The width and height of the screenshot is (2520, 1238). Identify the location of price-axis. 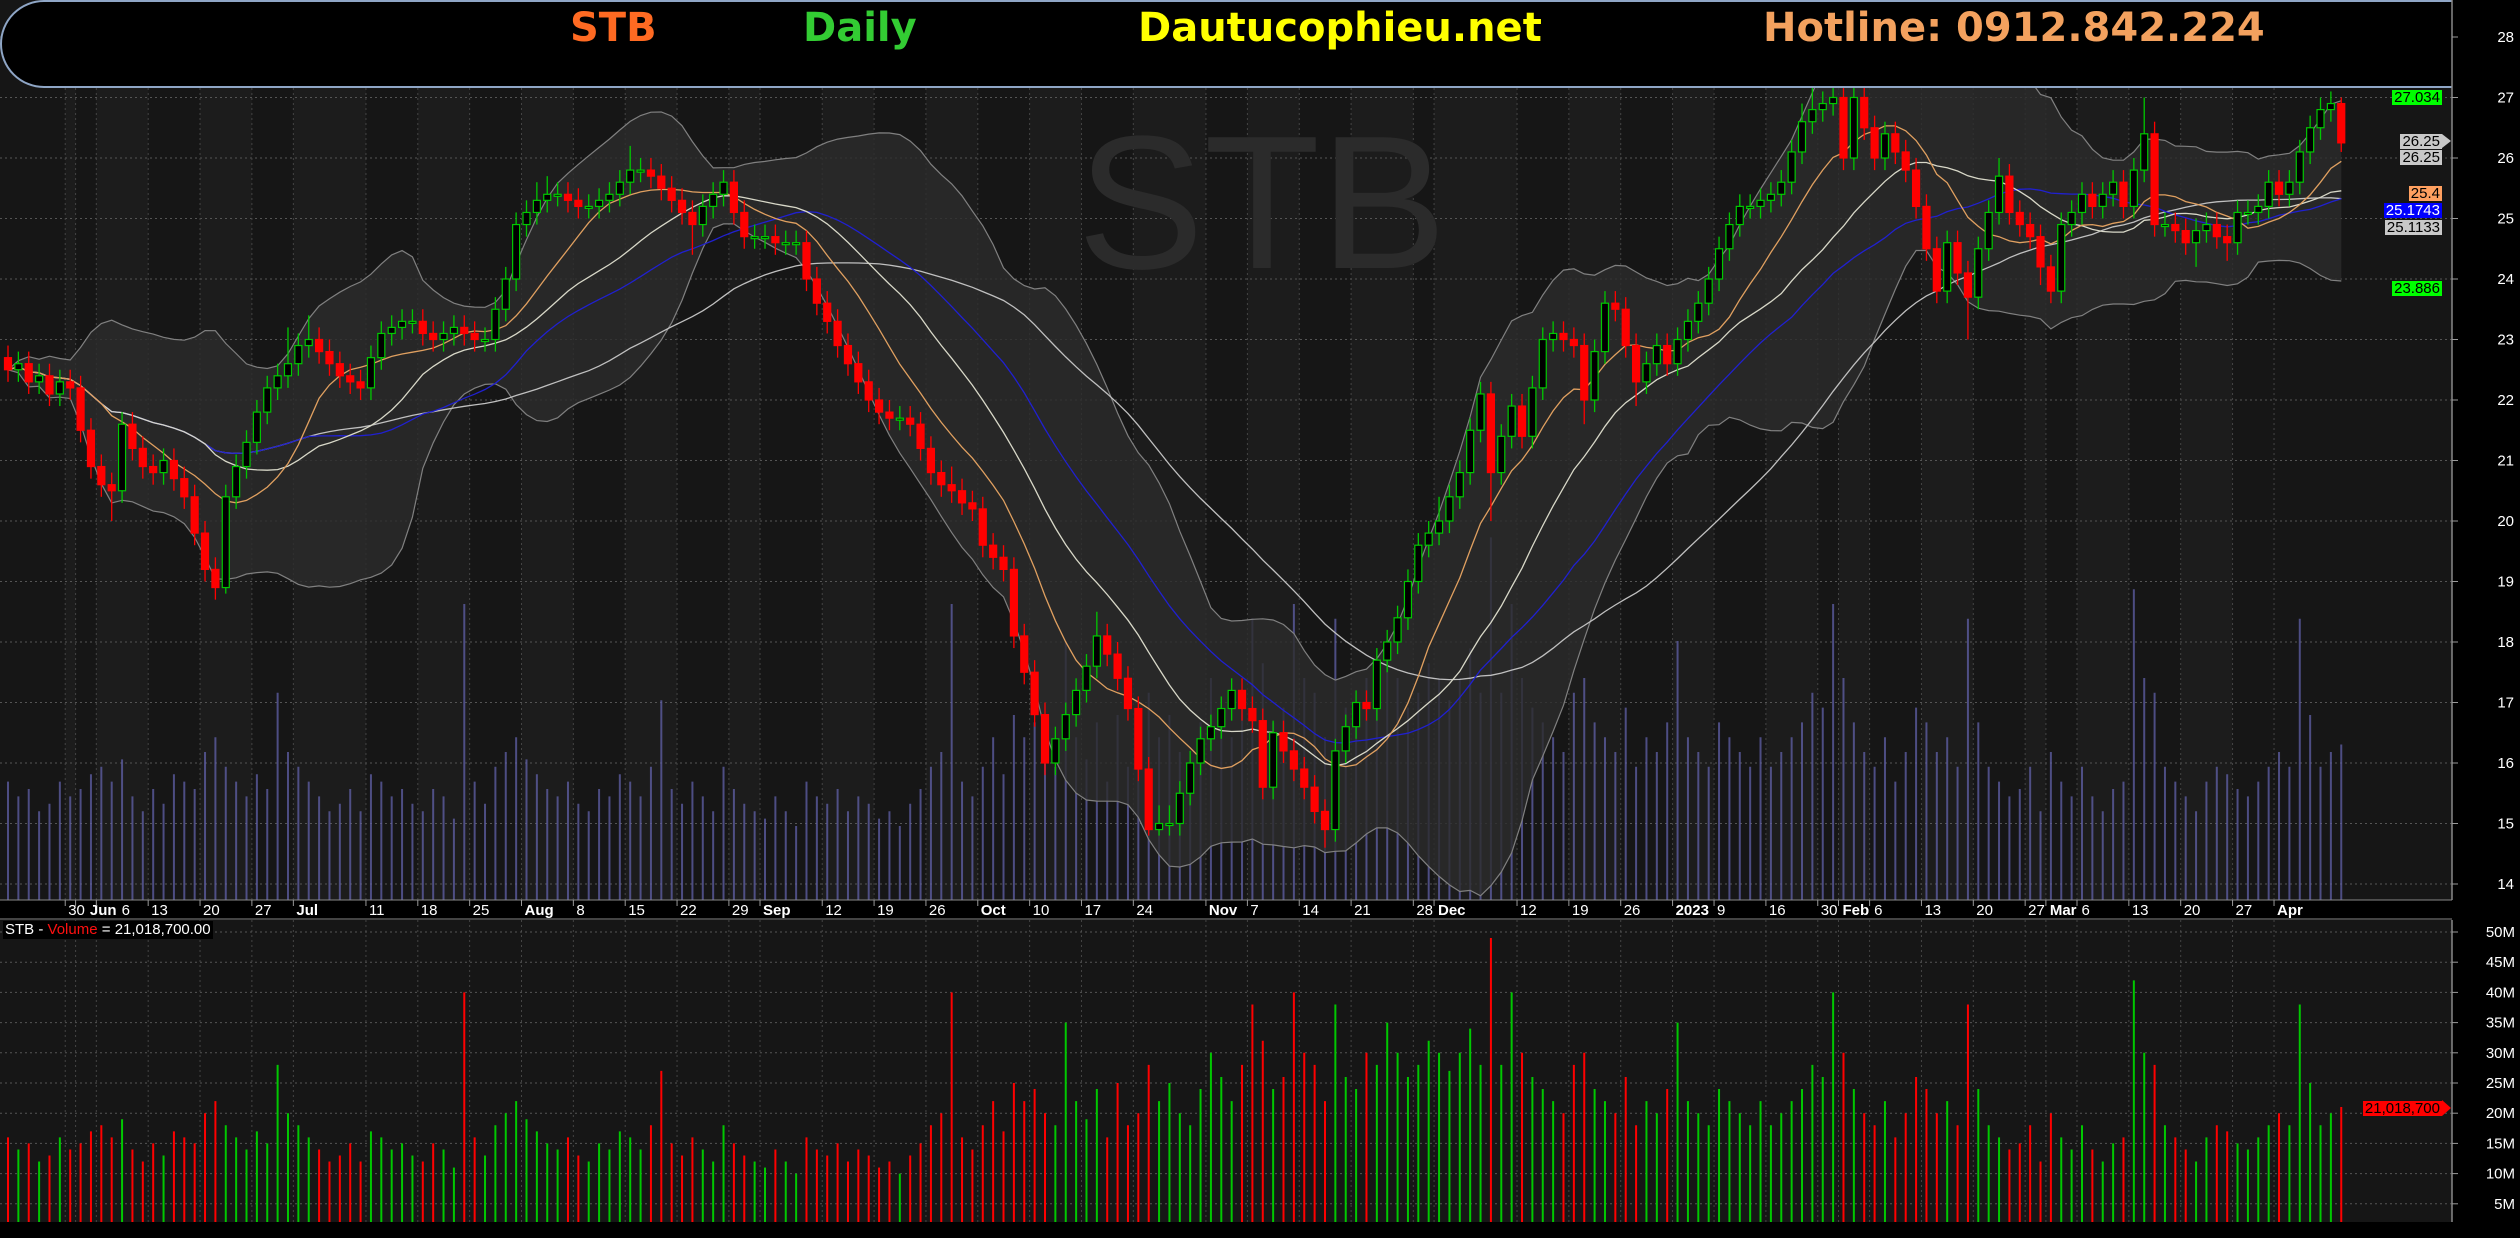
(2486, 450).